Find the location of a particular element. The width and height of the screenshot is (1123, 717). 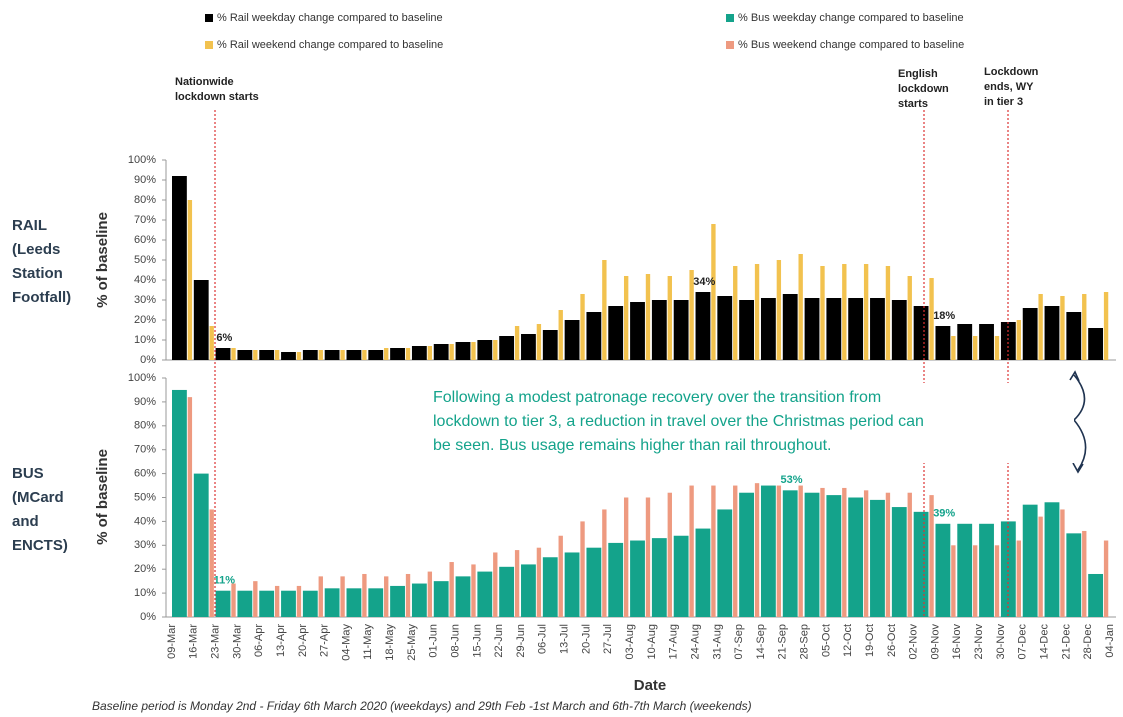

y-tick-label: 90% is located at coordinates (145, 180).